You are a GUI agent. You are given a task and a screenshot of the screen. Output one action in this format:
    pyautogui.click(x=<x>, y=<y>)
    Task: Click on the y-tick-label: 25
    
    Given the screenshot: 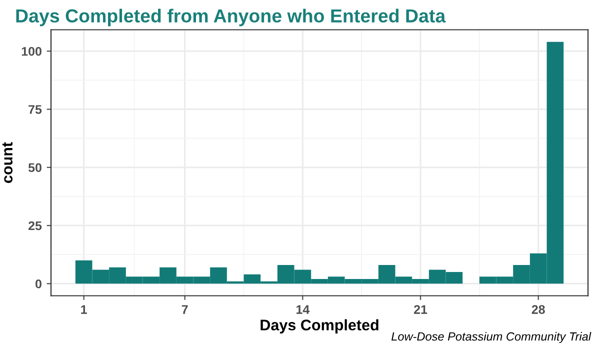 What is the action you would take?
    pyautogui.click(x=35, y=225)
    